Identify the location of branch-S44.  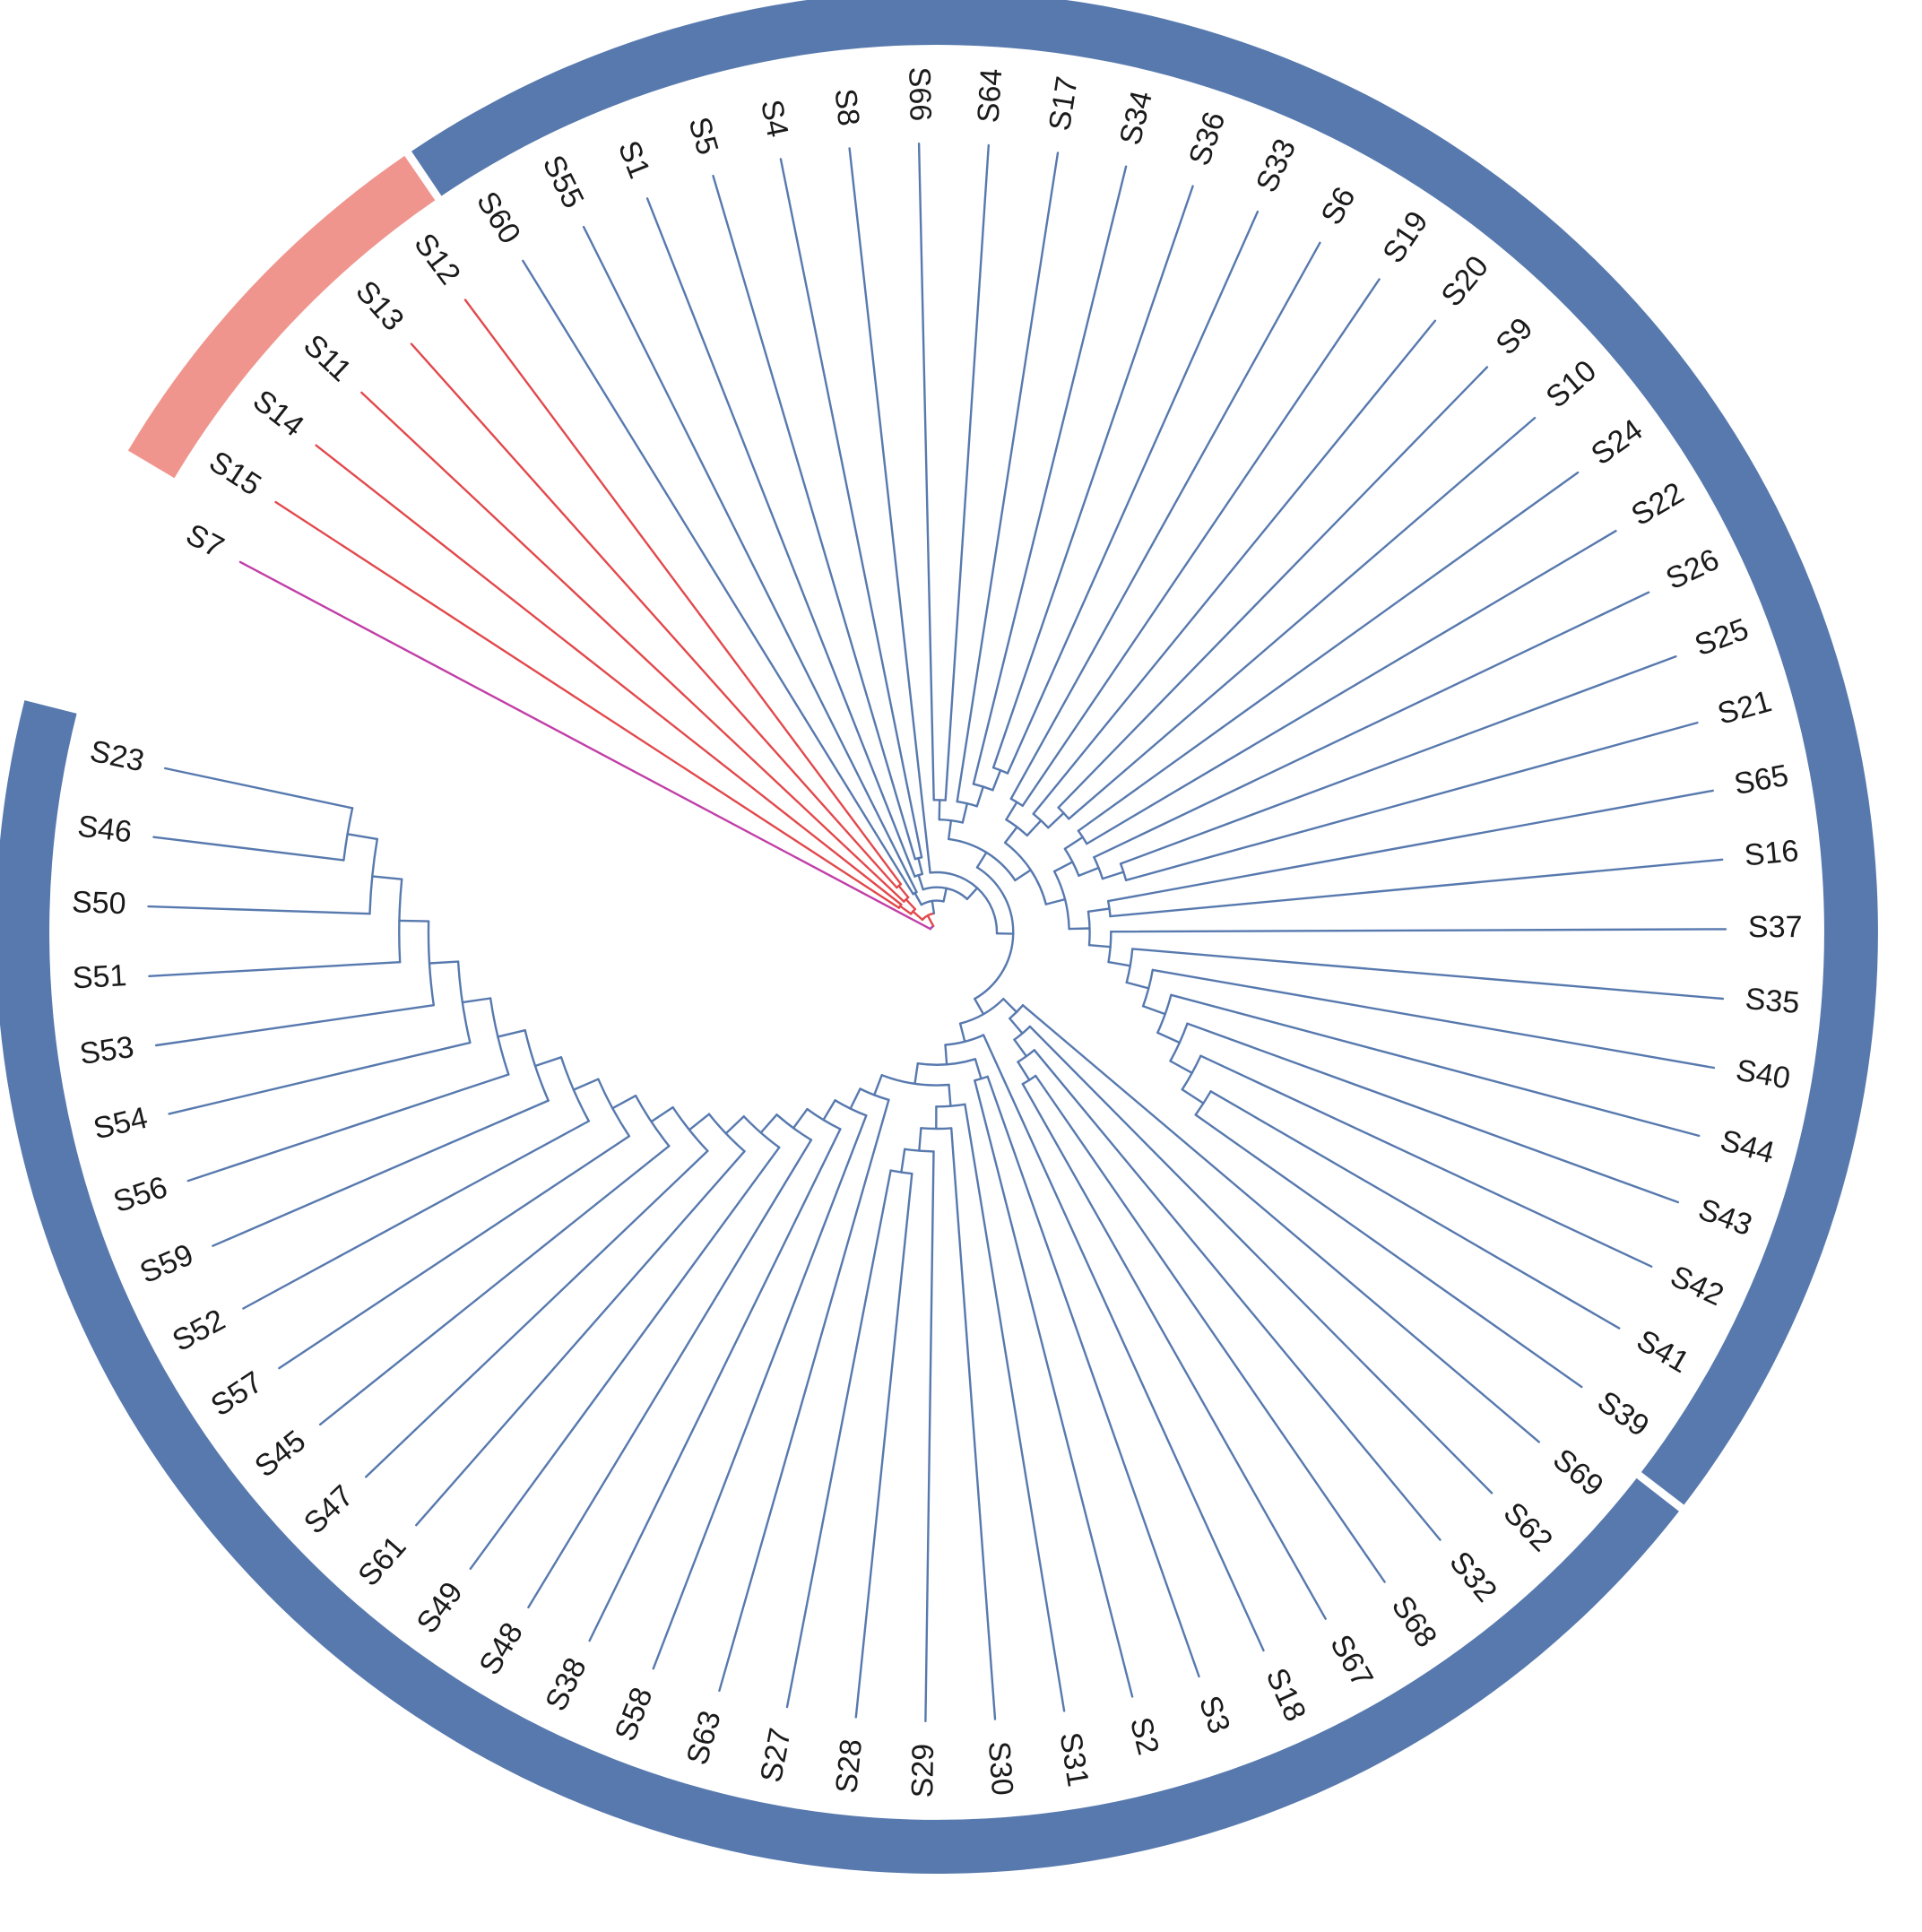
(1436, 1065).